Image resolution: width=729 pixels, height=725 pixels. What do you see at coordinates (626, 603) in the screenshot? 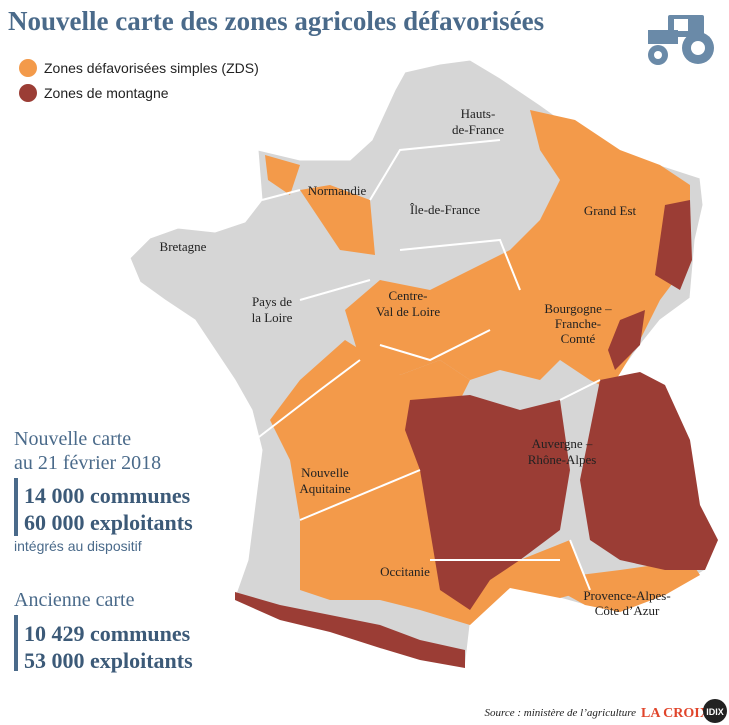
I see `region-label: Provence-Alpes-Côte d’Azur` at bounding box center [626, 603].